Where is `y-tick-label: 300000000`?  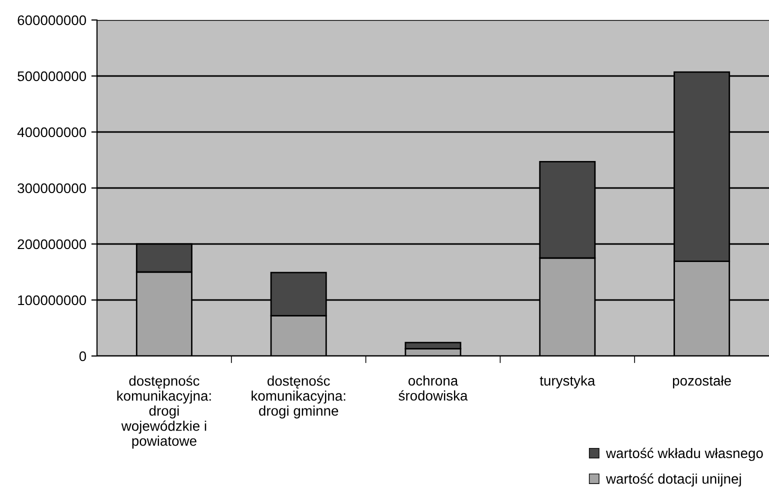 y-tick-label: 300000000 is located at coordinates (52, 188).